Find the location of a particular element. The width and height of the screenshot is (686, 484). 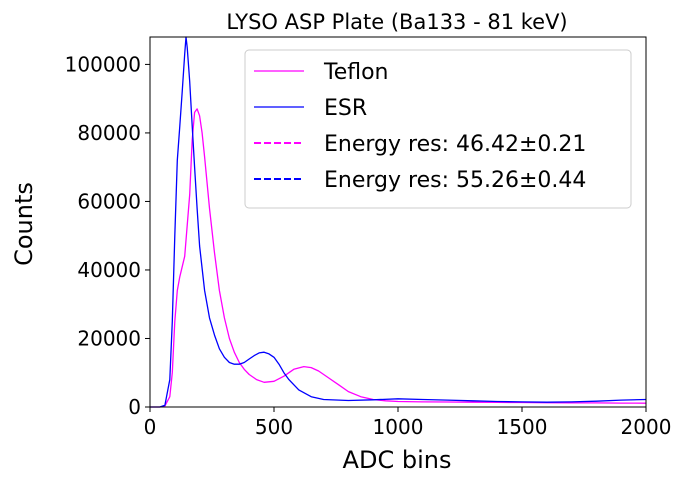

legend-label: Energy res: 46.42±0.21 is located at coordinates (455, 144).